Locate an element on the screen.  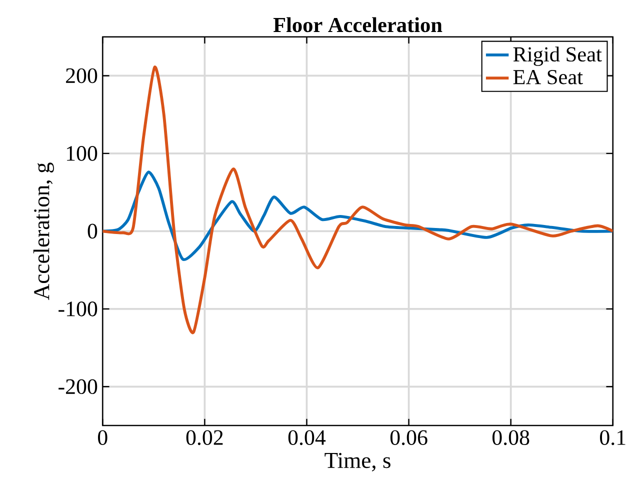
x-tick-label: 0.08 is located at coordinates (511, 437).